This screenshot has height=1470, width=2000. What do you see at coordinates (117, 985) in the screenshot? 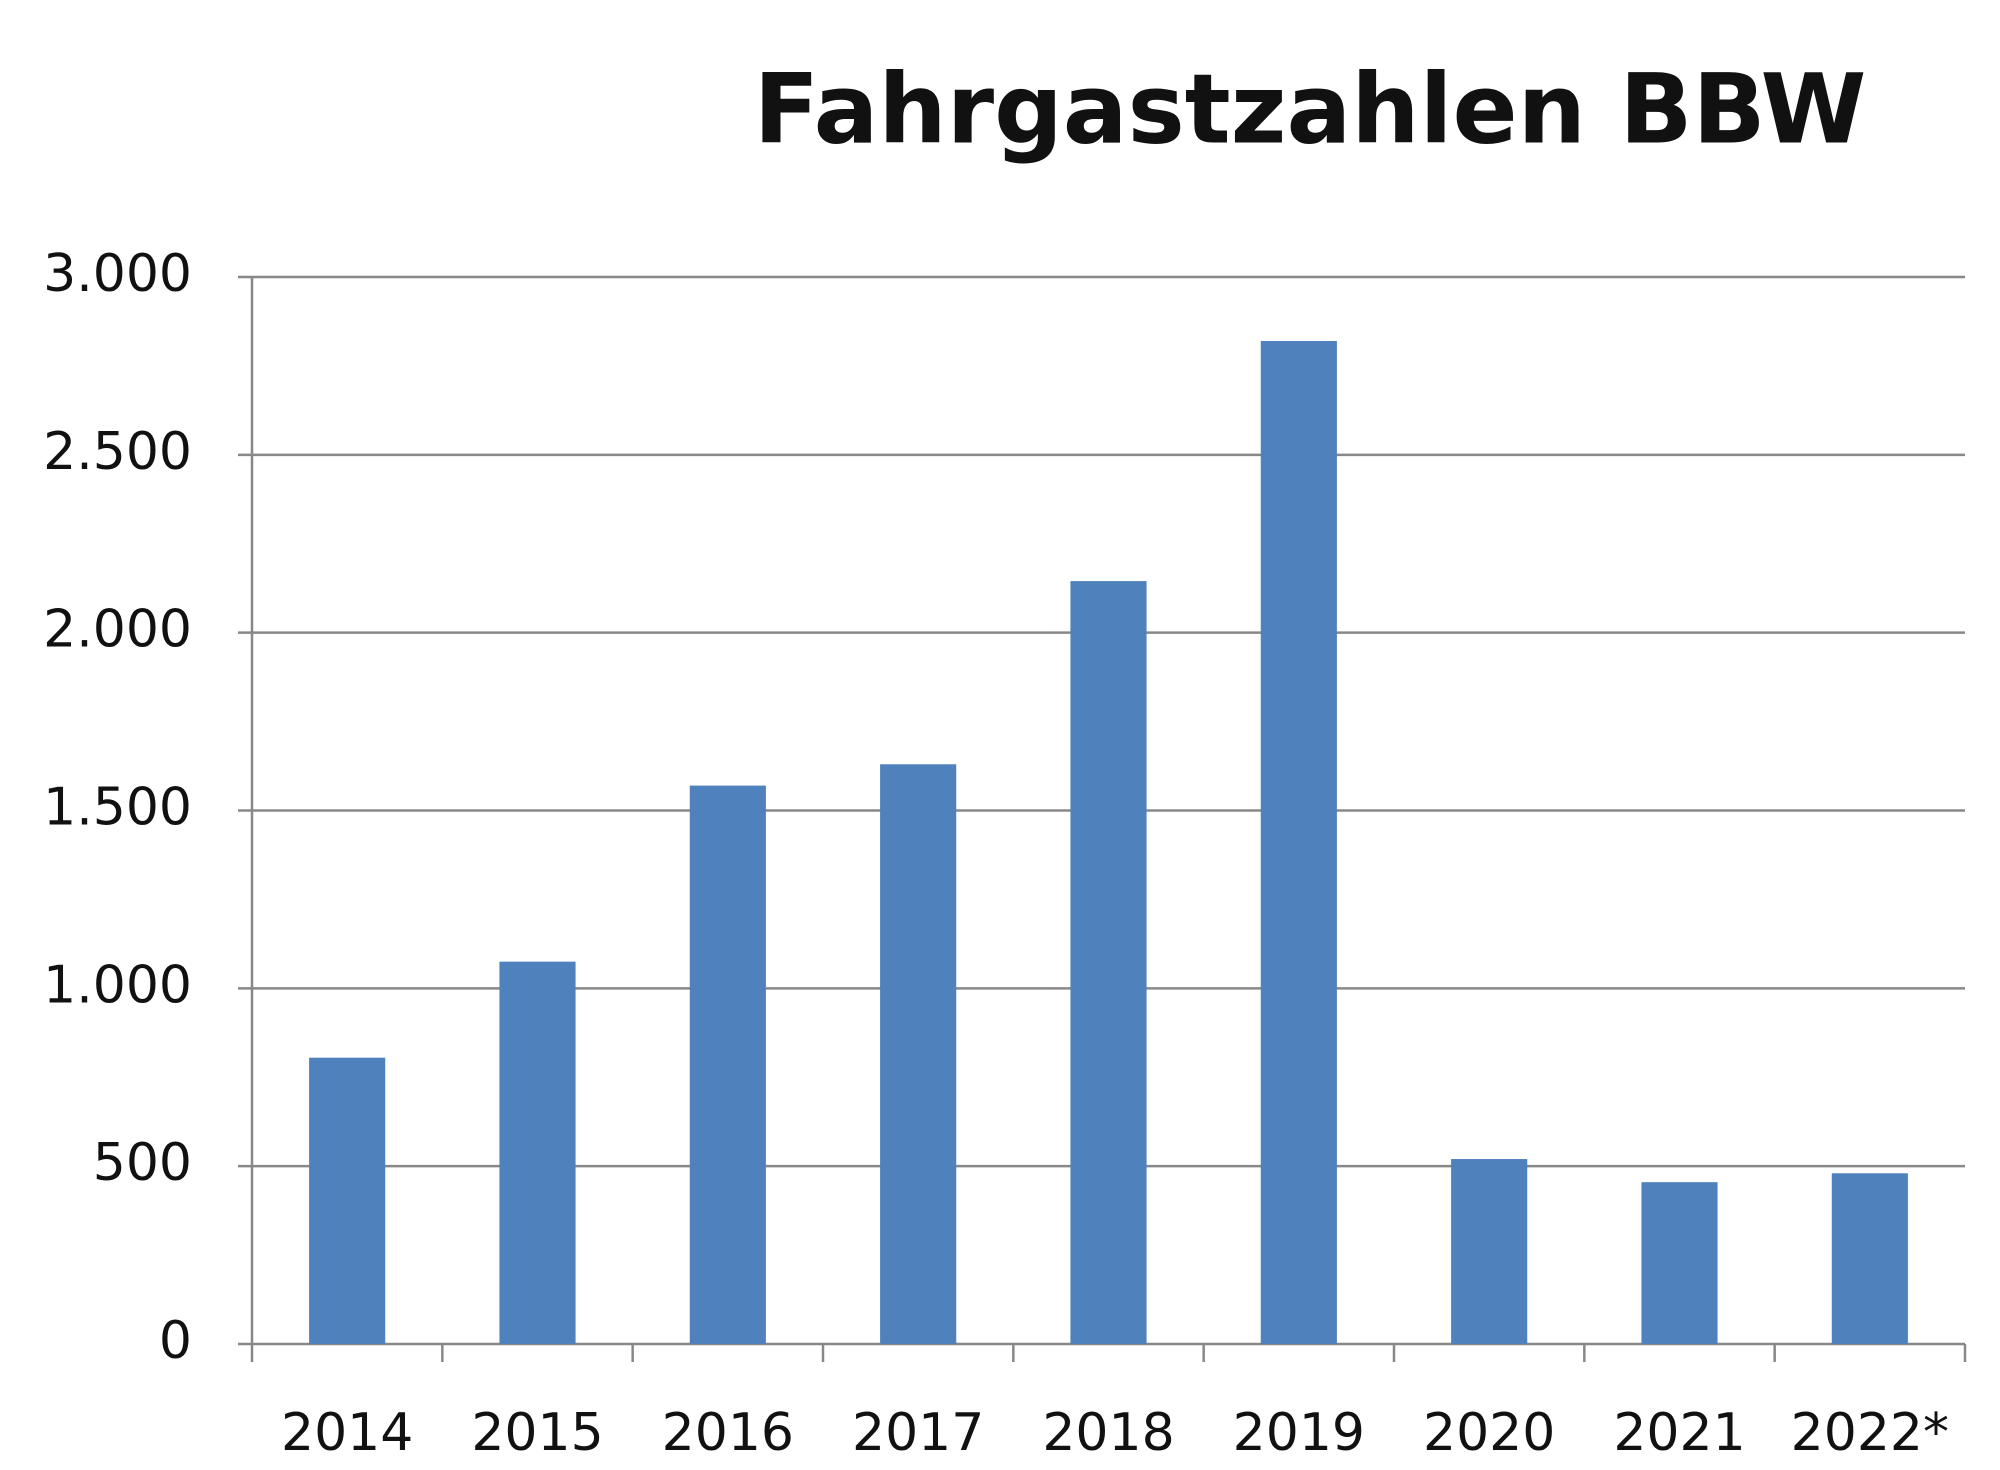
I see `y-tick-label: 1.000` at bounding box center [117, 985].